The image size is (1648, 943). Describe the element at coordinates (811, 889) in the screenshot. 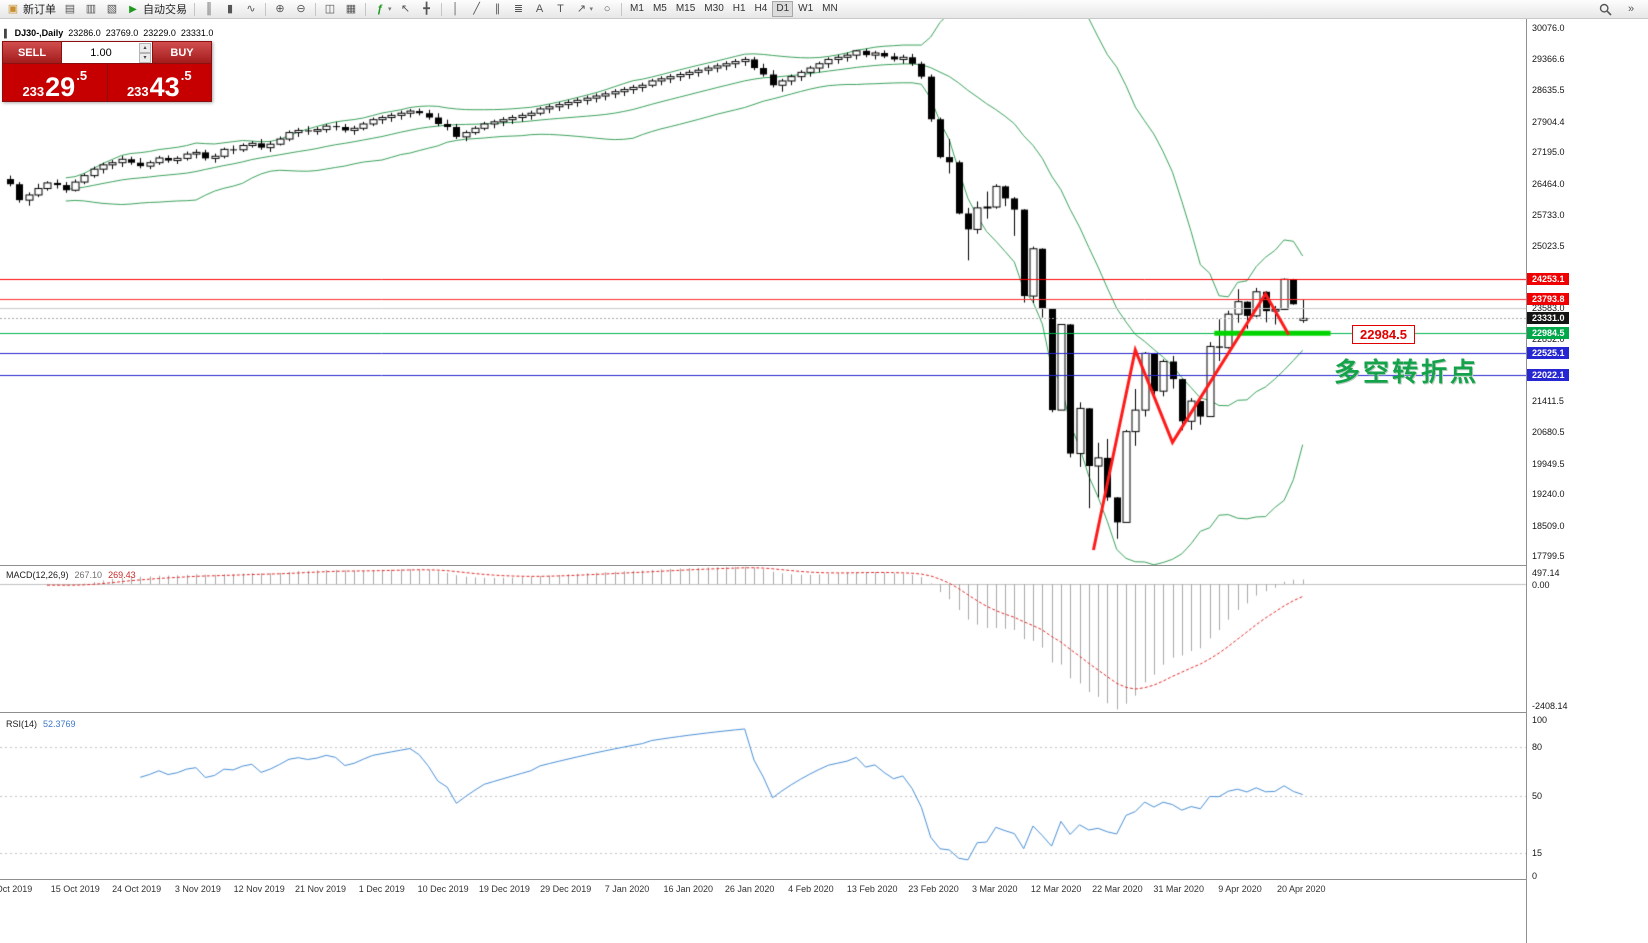

I see `date-label: 4 Feb 2020` at that location.